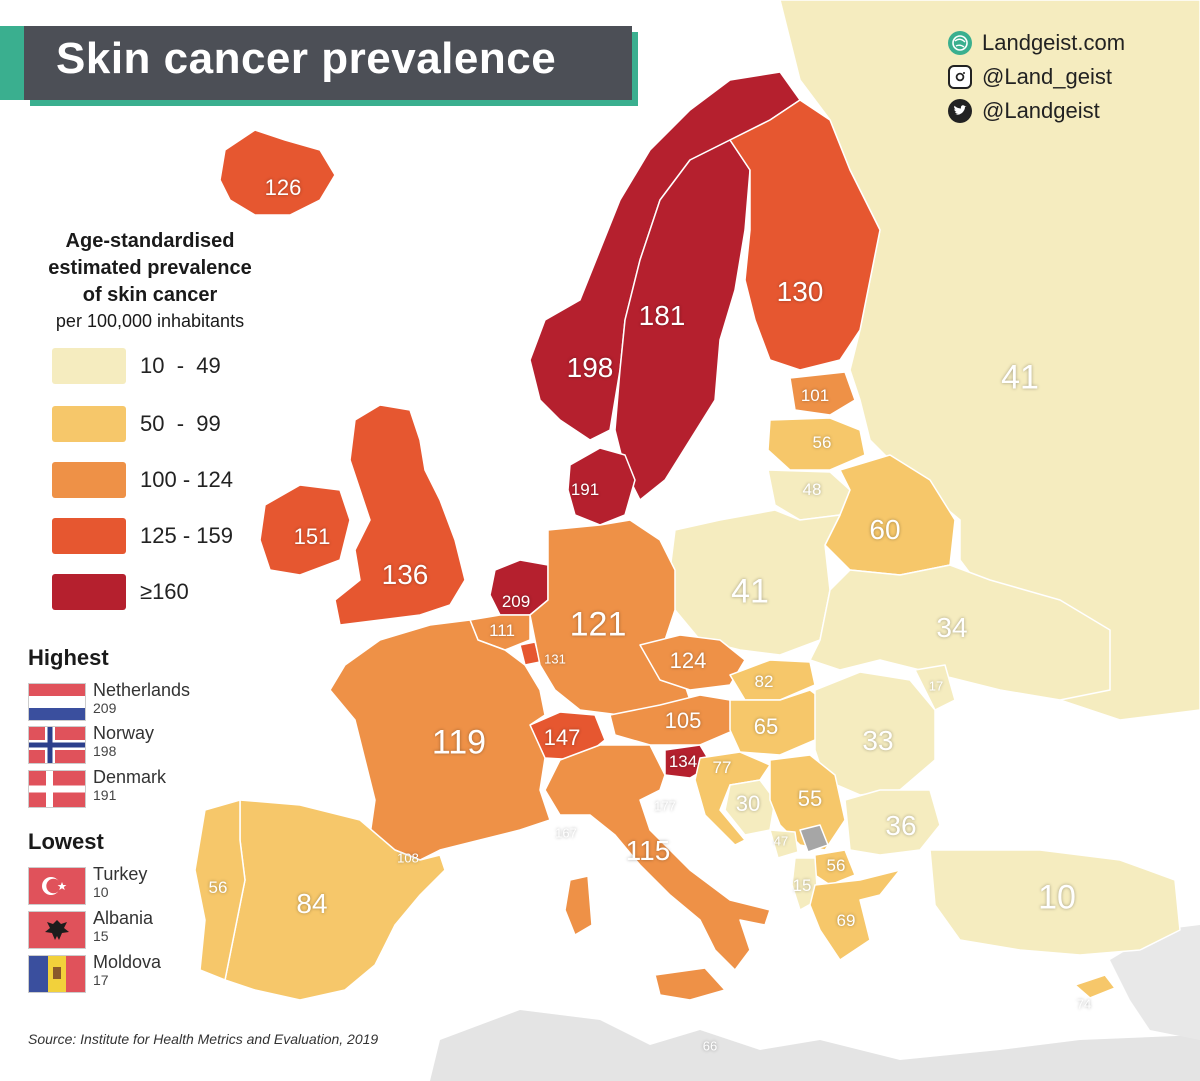  Describe the element at coordinates (101, 936) in the screenshot. I see `rank-country-value: 15` at that location.